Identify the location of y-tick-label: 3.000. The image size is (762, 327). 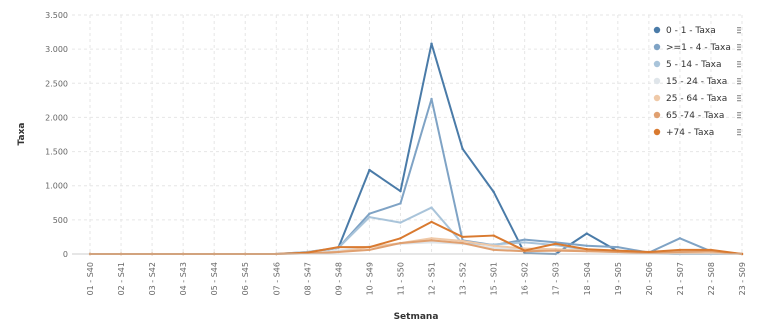
(56, 49).